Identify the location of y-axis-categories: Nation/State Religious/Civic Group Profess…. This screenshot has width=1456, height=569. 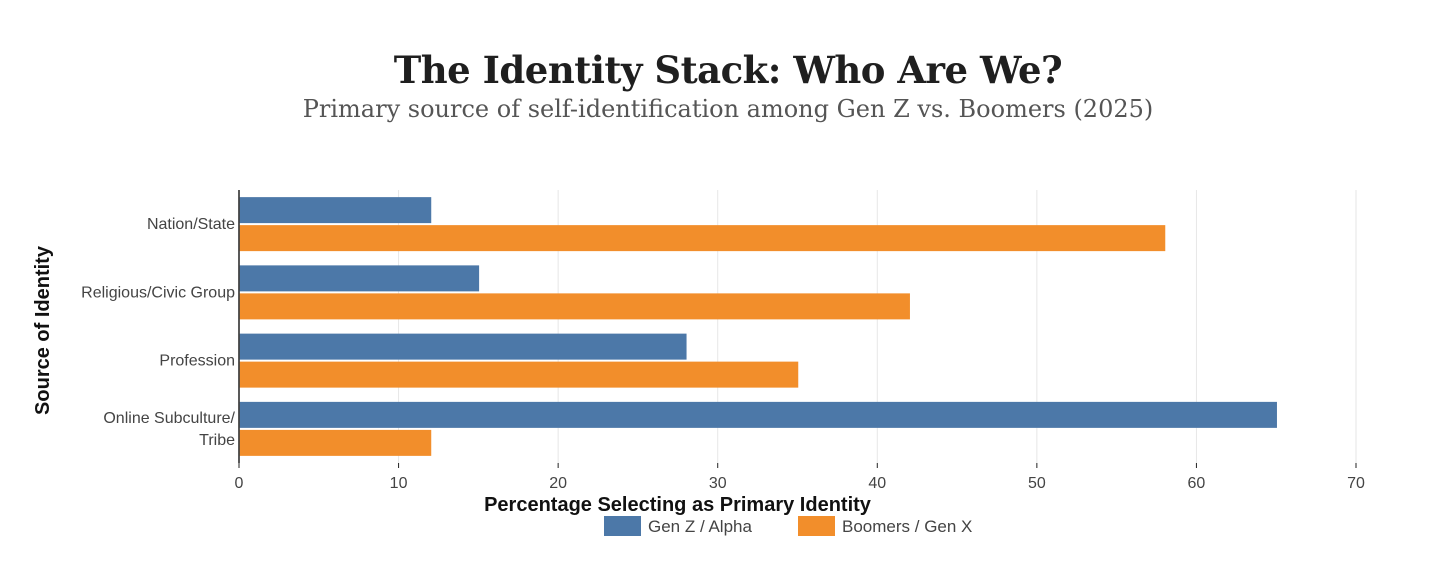
(158, 332).